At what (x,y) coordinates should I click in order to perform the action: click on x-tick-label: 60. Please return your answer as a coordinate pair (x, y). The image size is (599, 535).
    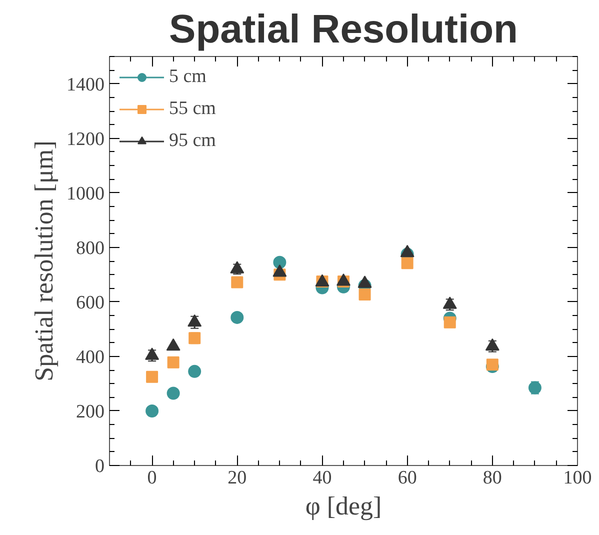
    Looking at the image, I should click on (407, 478).